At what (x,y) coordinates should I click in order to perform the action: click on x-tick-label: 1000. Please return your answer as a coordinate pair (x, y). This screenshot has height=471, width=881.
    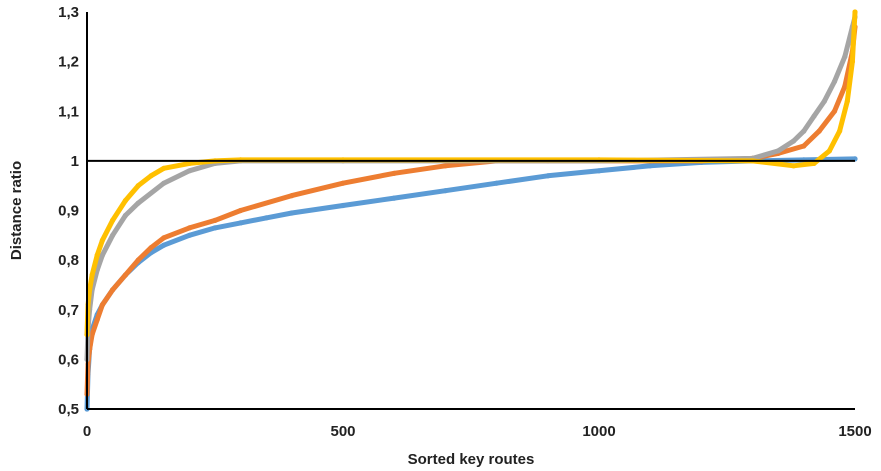
    Looking at the image, I should click on (598, 431).